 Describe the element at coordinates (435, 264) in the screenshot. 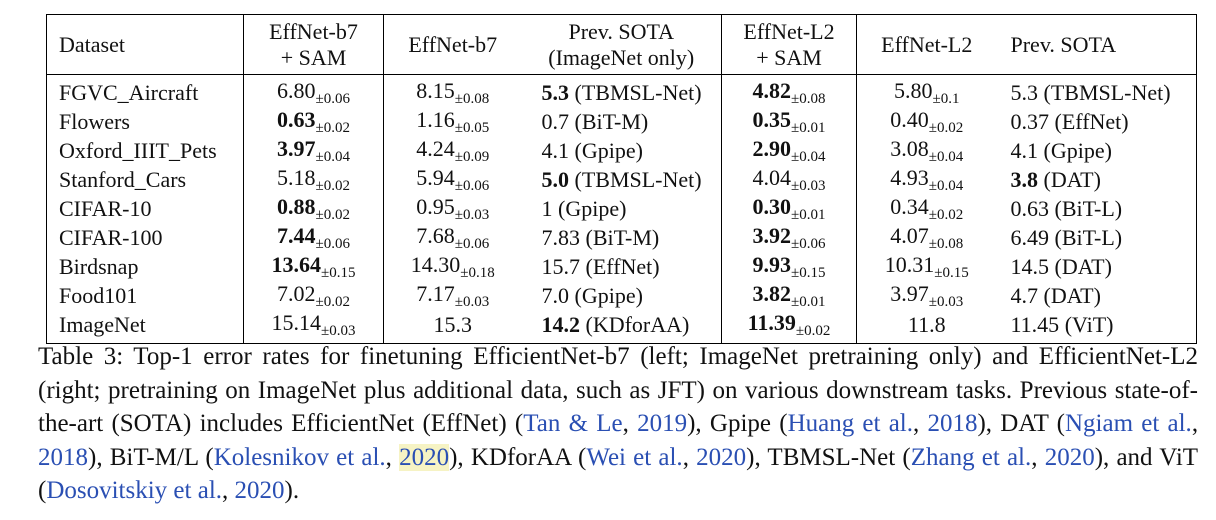

I see `error-value: 14.30` at that location.